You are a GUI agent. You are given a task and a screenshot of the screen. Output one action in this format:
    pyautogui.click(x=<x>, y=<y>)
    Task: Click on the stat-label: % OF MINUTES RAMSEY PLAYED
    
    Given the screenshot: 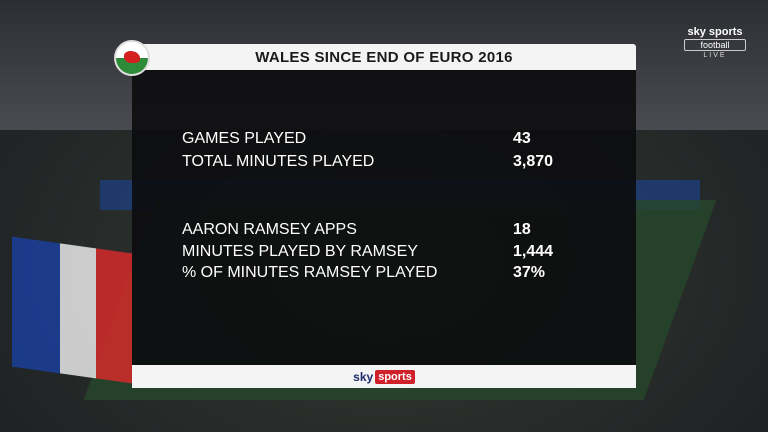 What is the action you would take?
    pyautogui.click(x=310, y=272)
    